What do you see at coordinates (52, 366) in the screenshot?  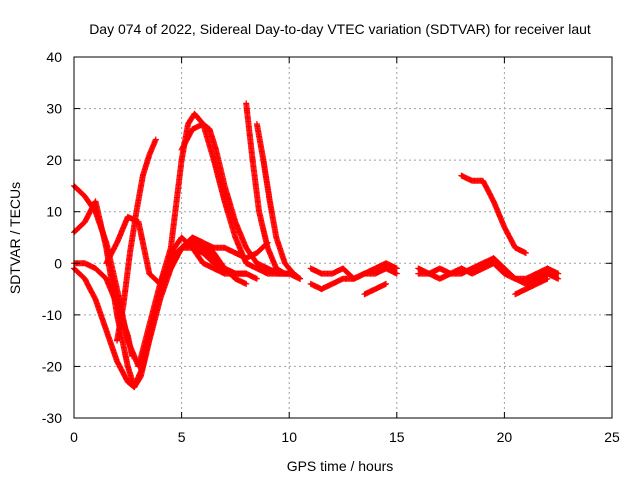 I see `y-tick-label: -20` at bounding box center [52, 366].